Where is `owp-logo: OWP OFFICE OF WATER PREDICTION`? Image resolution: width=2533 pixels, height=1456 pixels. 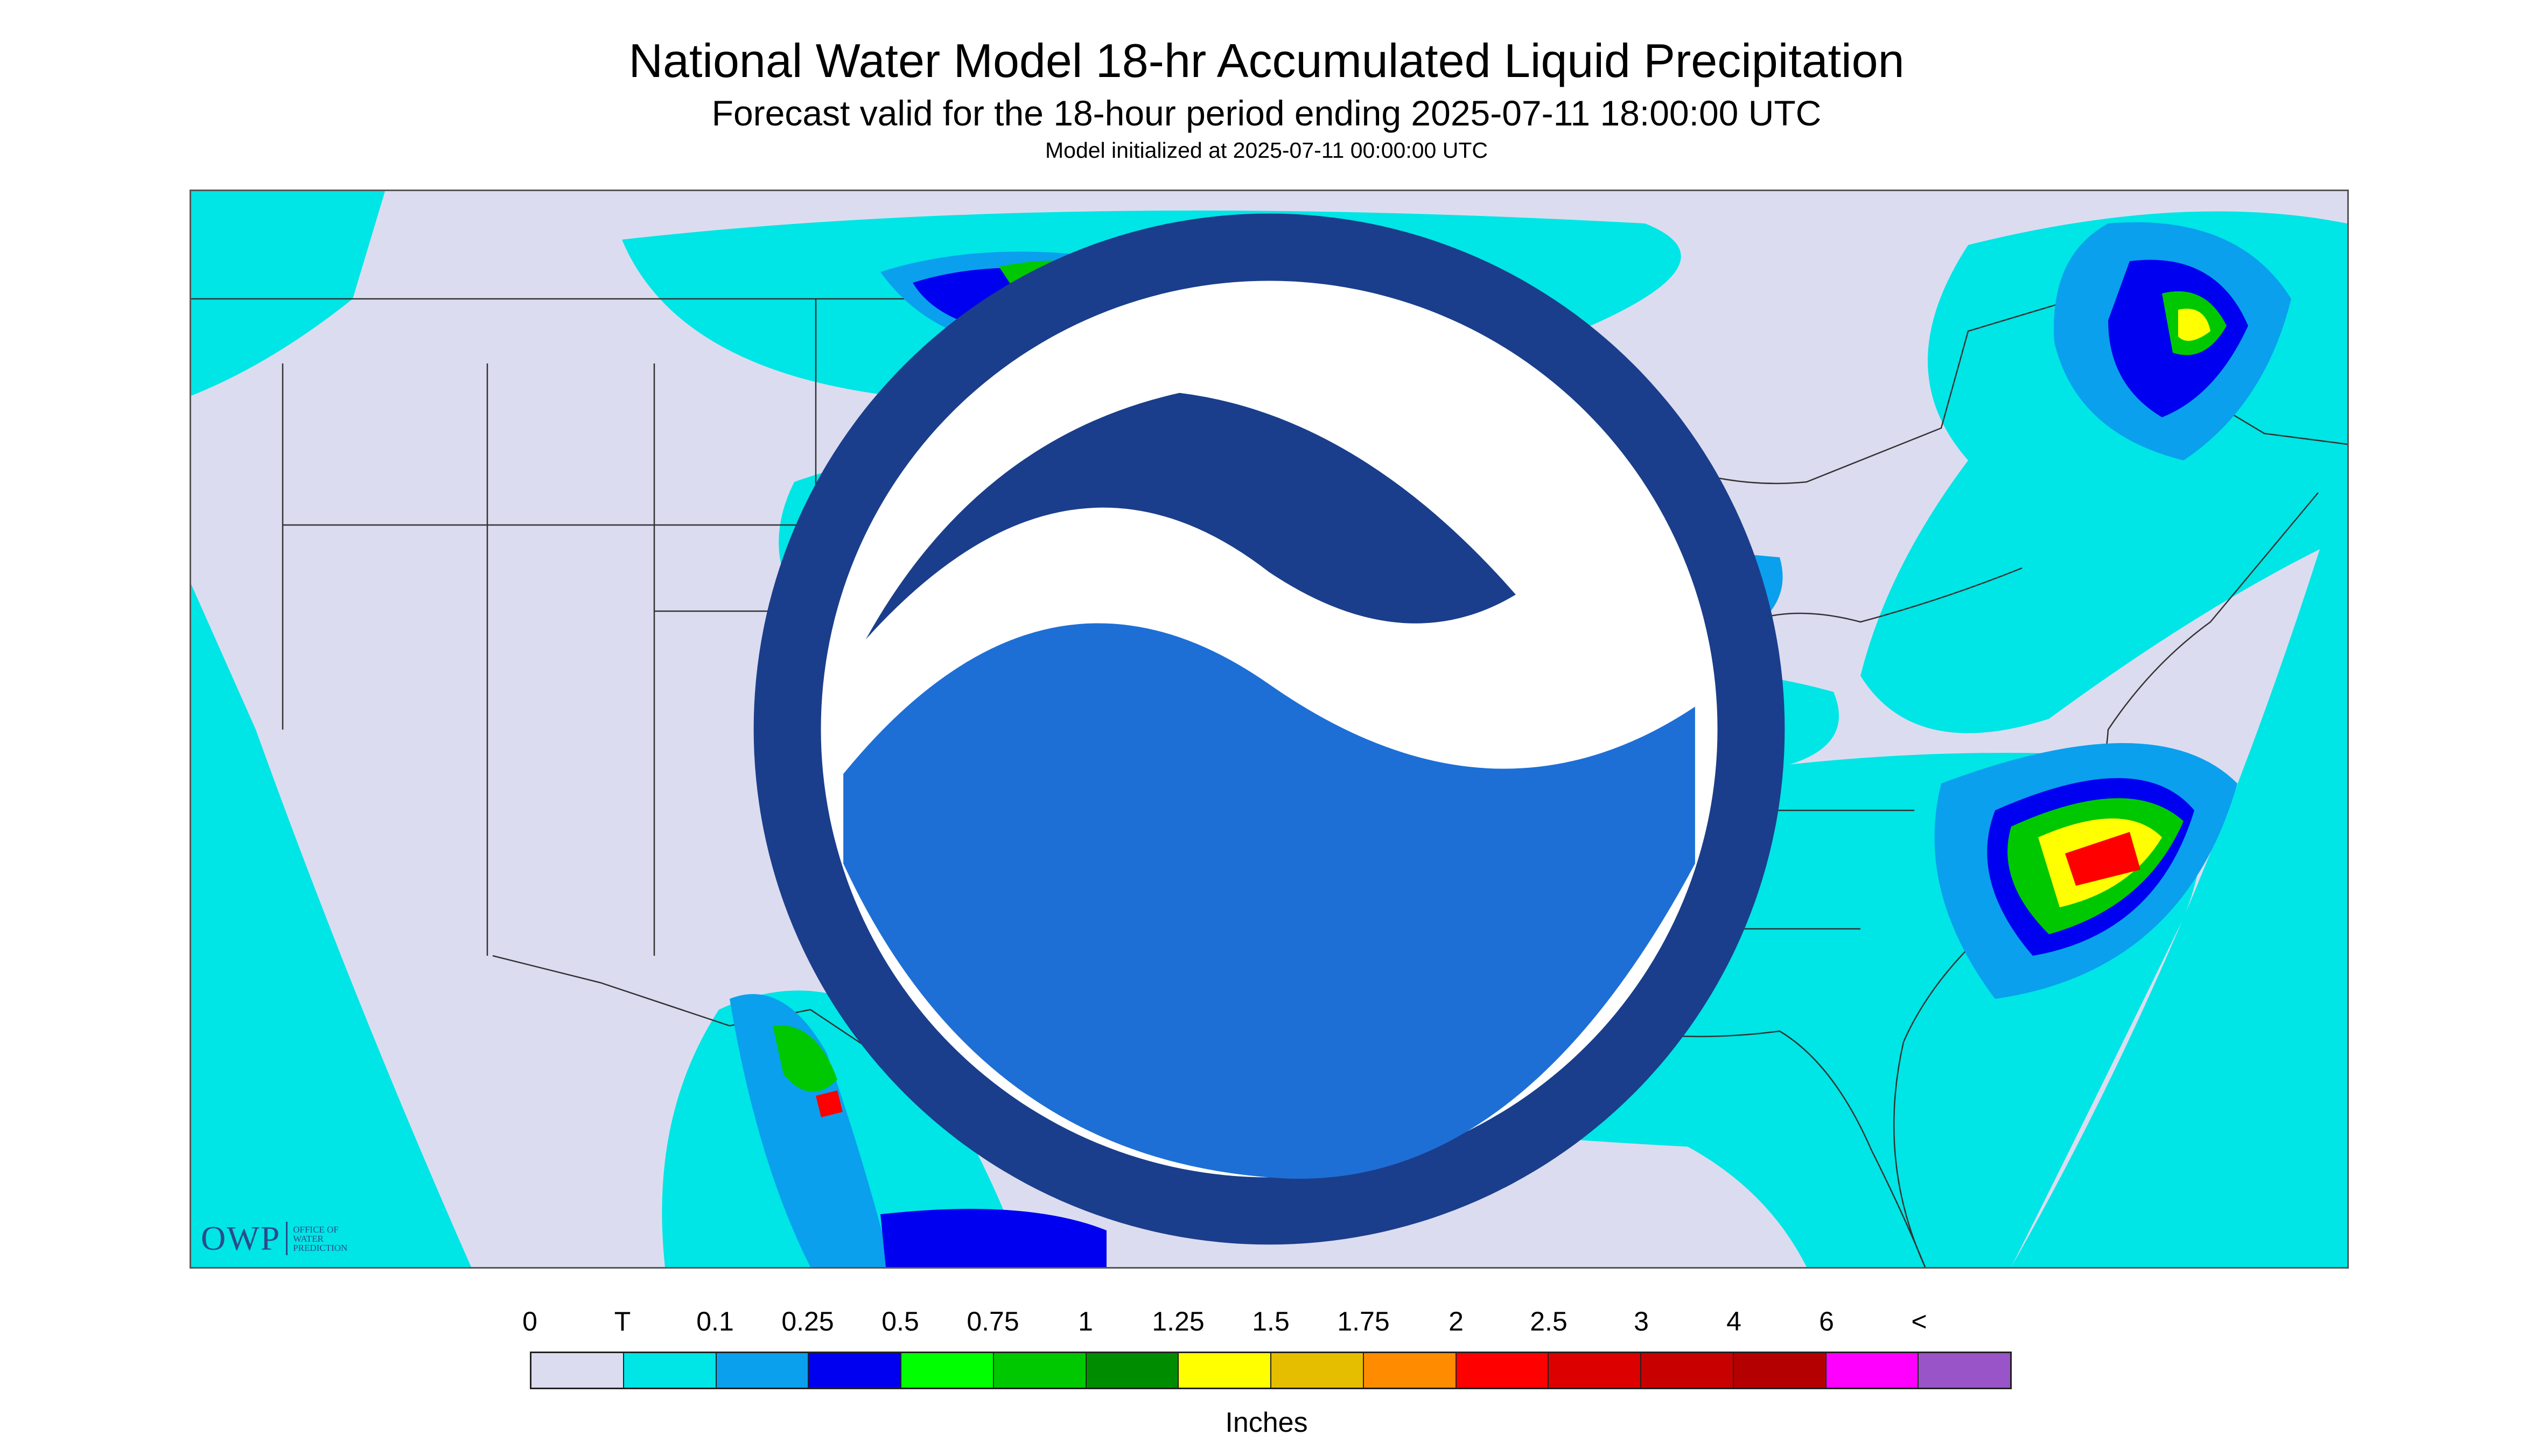
owp-logo: OWP OFFICE OF WATER PREDICTION is located at coordinates (274, 1238).